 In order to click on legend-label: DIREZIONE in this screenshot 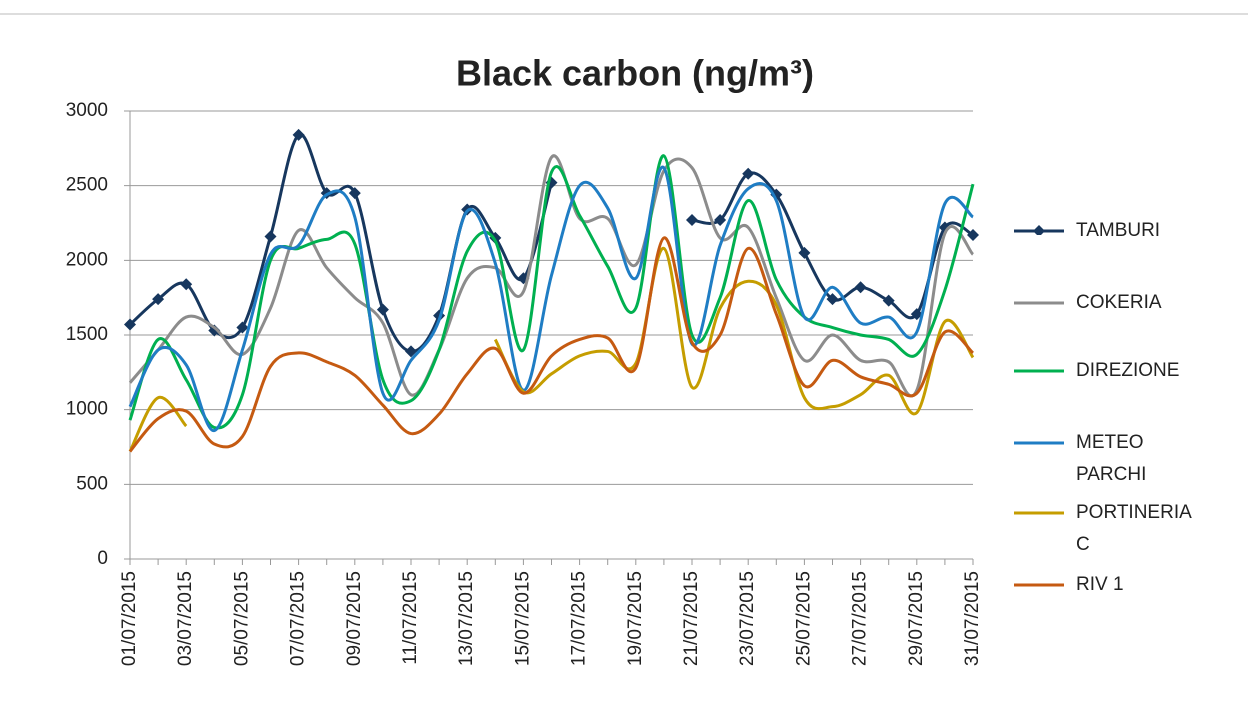, I will do `click(1128, 370)`.